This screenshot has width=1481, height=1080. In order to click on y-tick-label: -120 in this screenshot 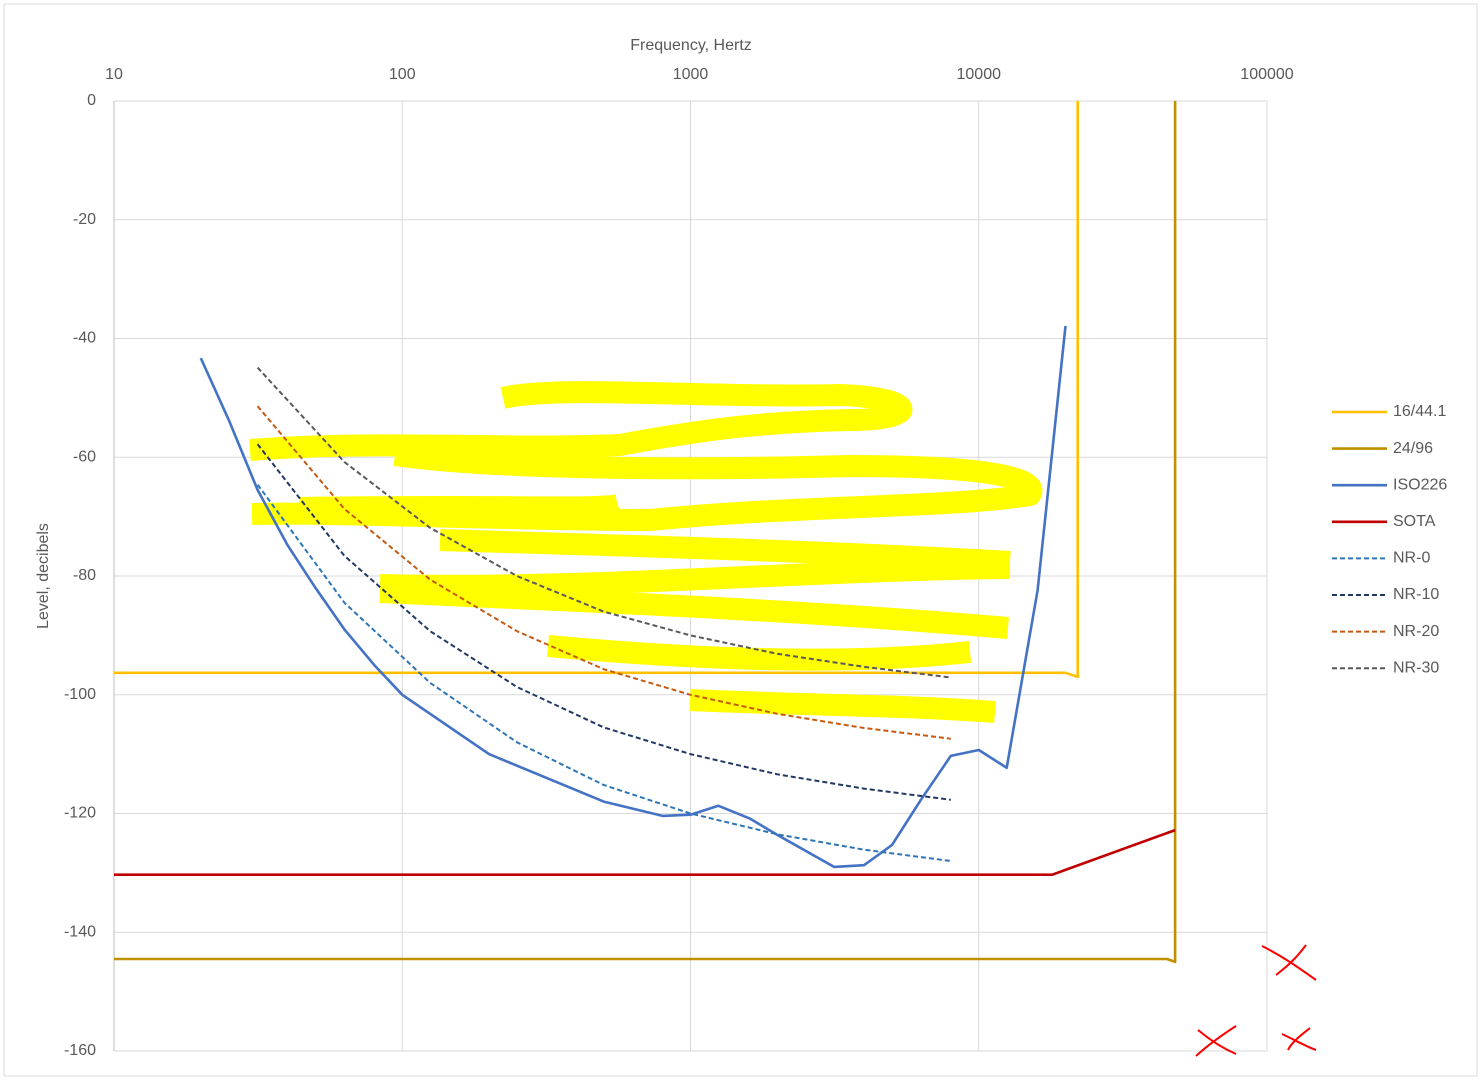, I will do `click(80, 813)`.